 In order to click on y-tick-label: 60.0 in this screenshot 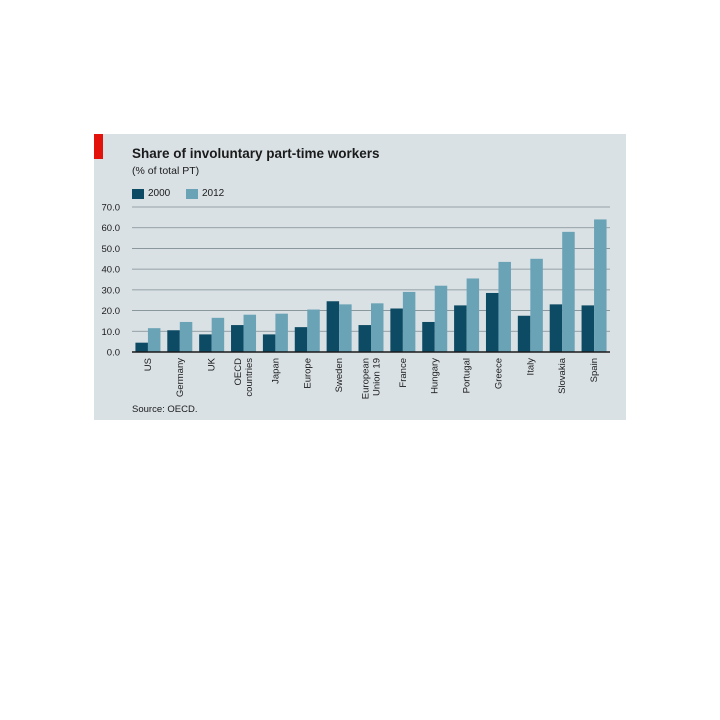, I will do `click(111, 228)`.